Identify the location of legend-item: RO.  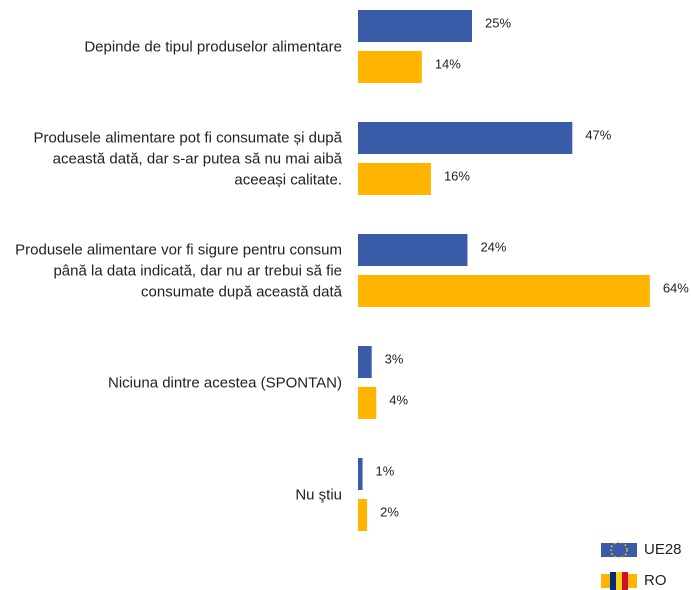
(634, 581).